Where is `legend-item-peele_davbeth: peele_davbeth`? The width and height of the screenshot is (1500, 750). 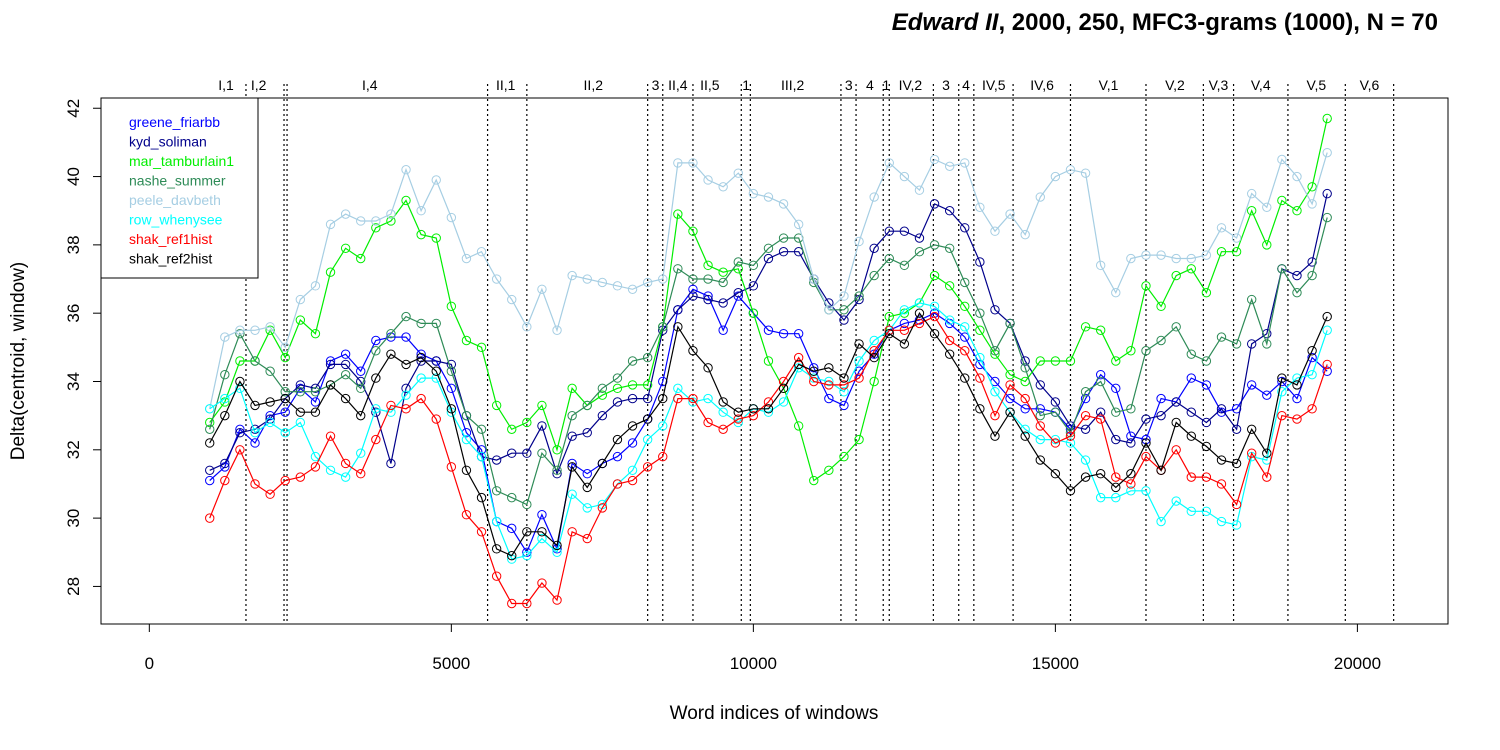 legend-item-peele_davbeth: peele_davbeth is located at coordinates (175, 200).